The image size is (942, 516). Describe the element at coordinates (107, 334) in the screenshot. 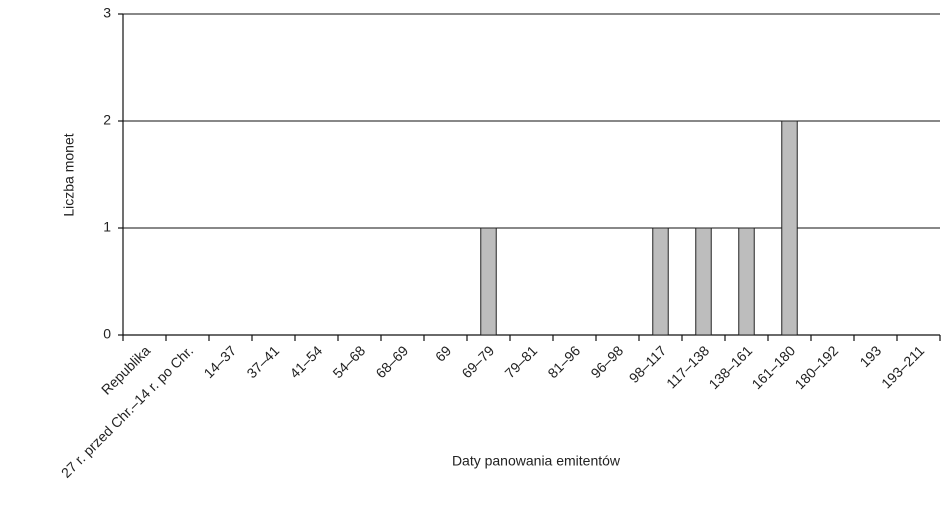

I see `y-tick-label: 0` at that location.